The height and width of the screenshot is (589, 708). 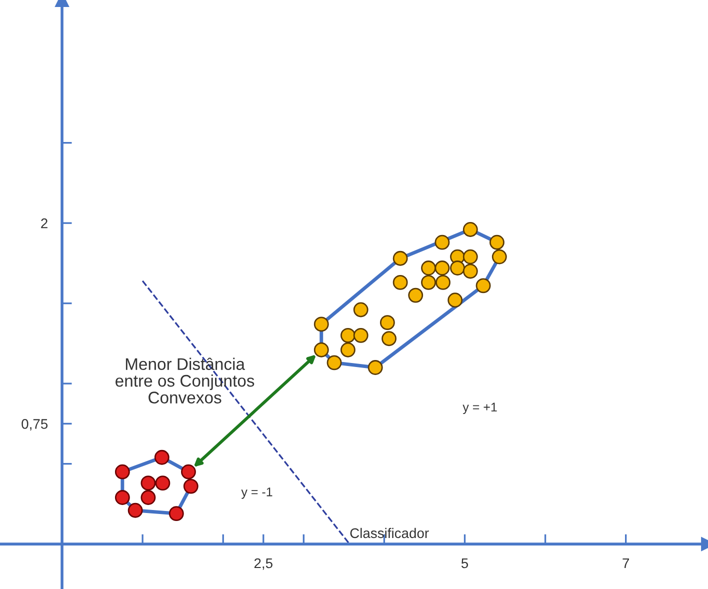 What do you see at coordinates (35, 425) in the screenshot?
I see `y-tick-label: 0,75` at bounding box center [35, 425].